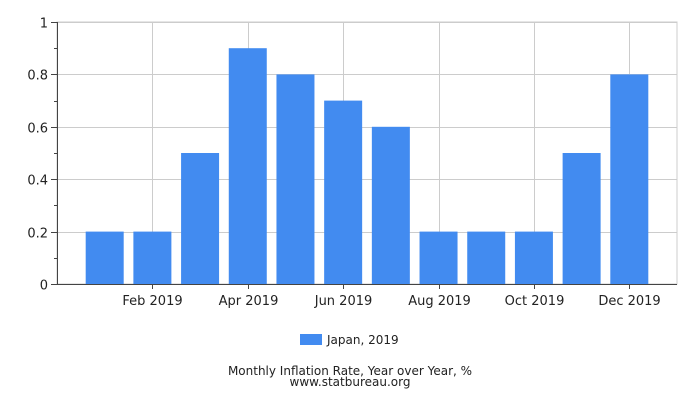  I want to click on x-tick-label: Apr 2019, so click(249, 301).